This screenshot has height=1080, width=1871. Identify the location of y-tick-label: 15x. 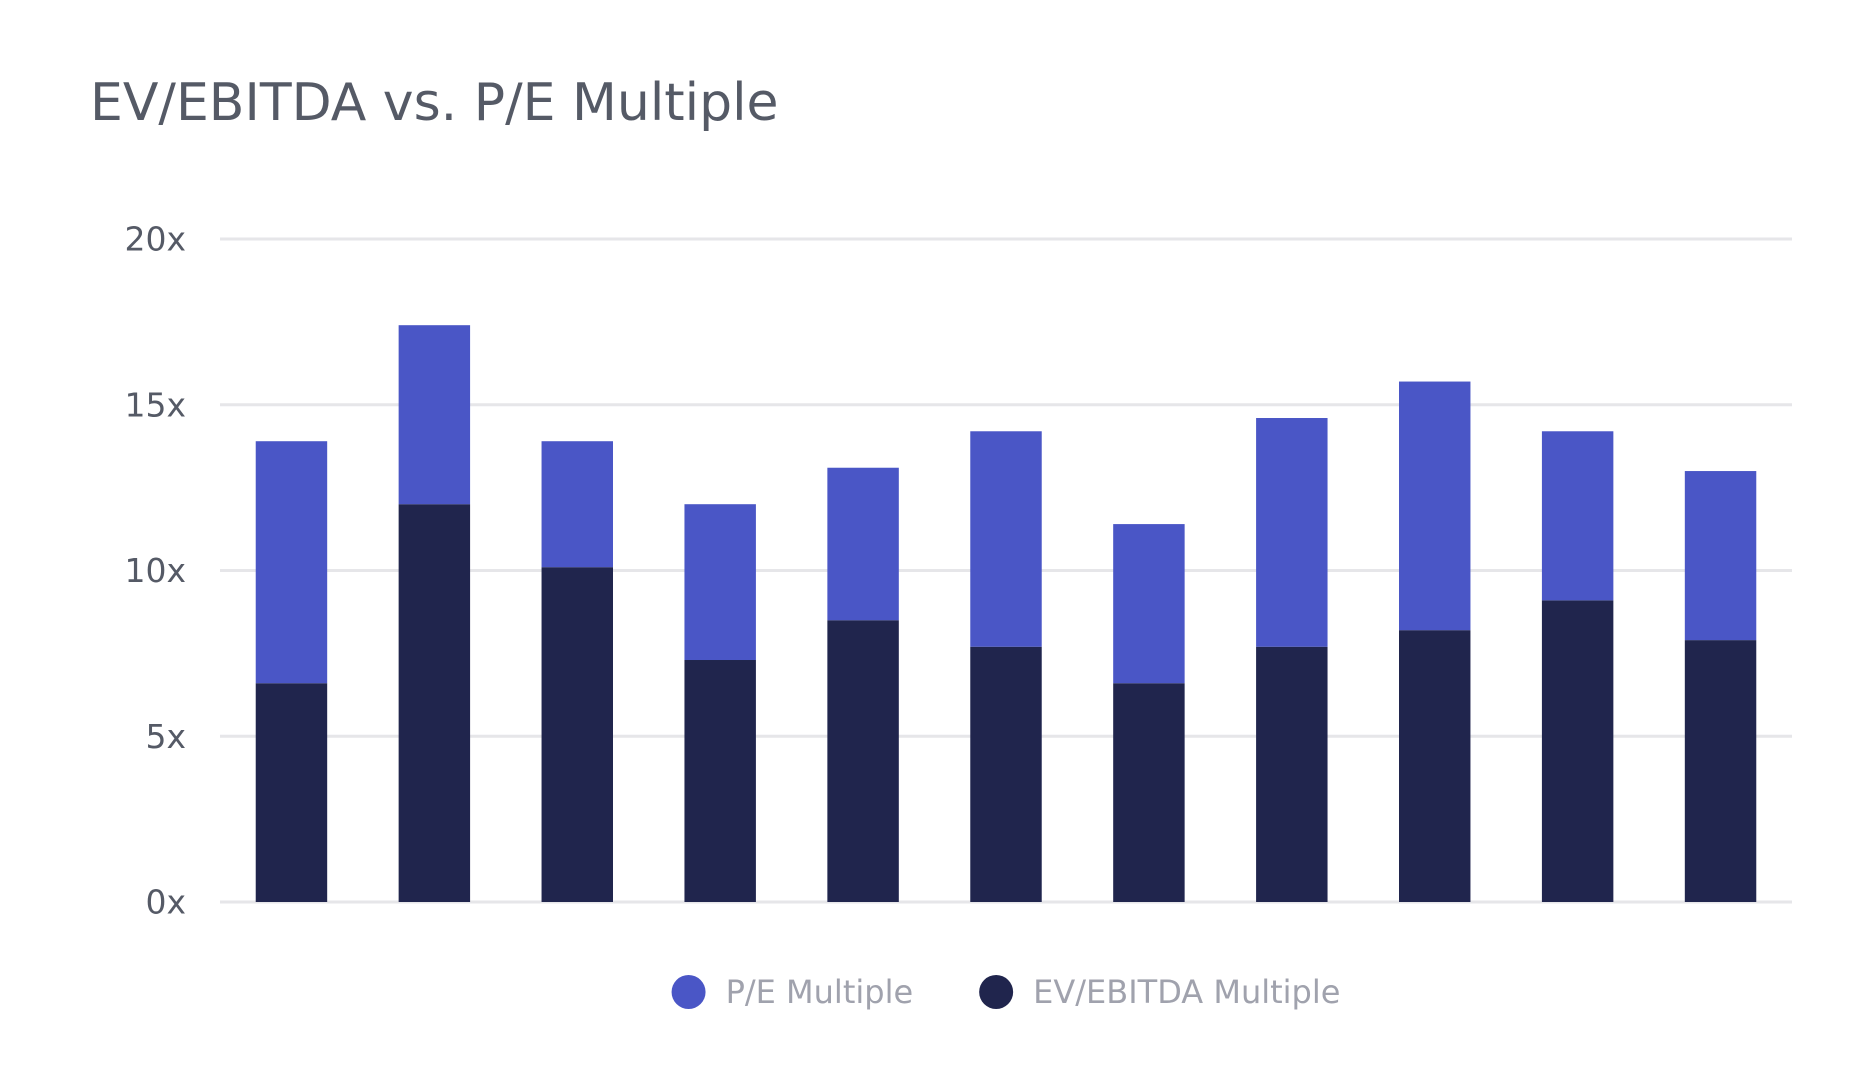
(155, 404).